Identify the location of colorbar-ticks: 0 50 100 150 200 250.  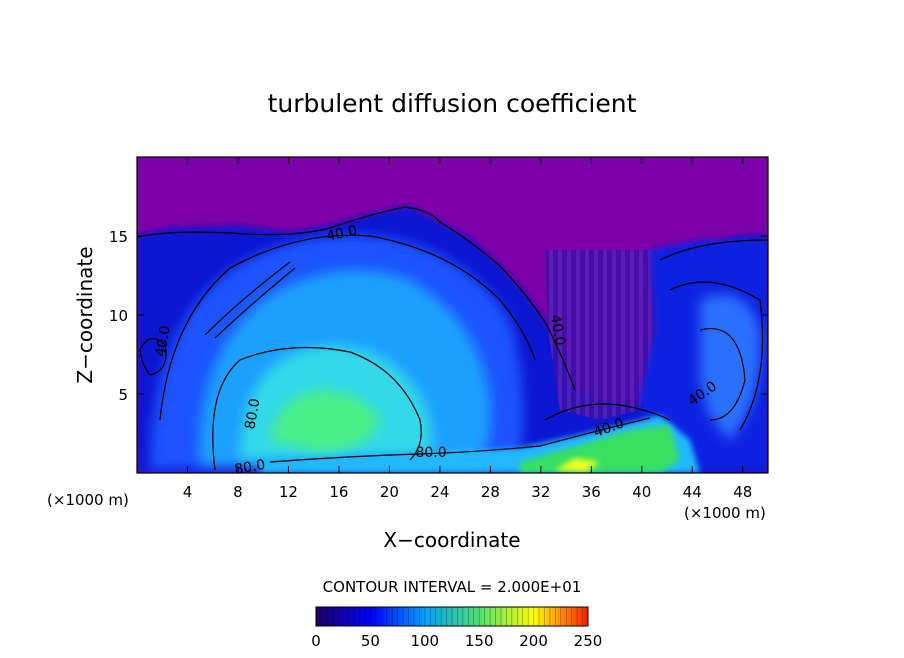
(456, 641).